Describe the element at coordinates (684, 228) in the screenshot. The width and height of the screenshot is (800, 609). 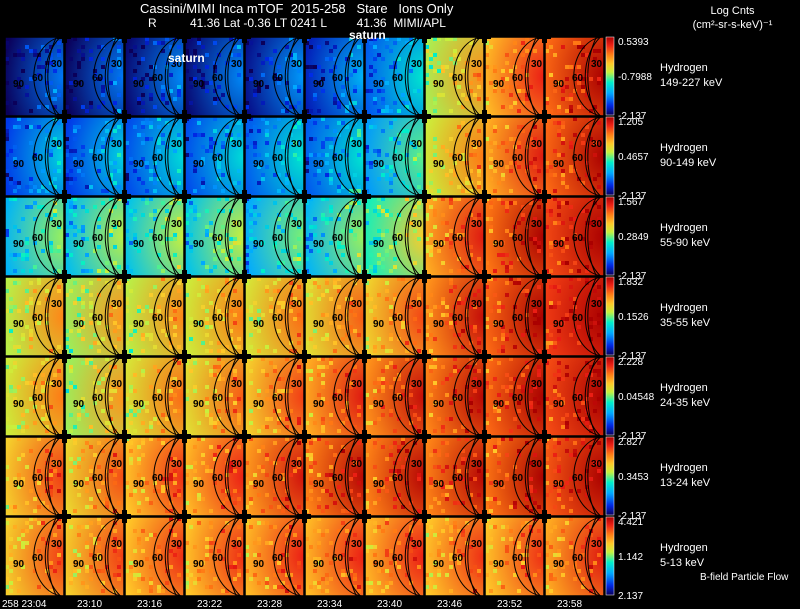
I see `species-label: Hydrogen` at that location.